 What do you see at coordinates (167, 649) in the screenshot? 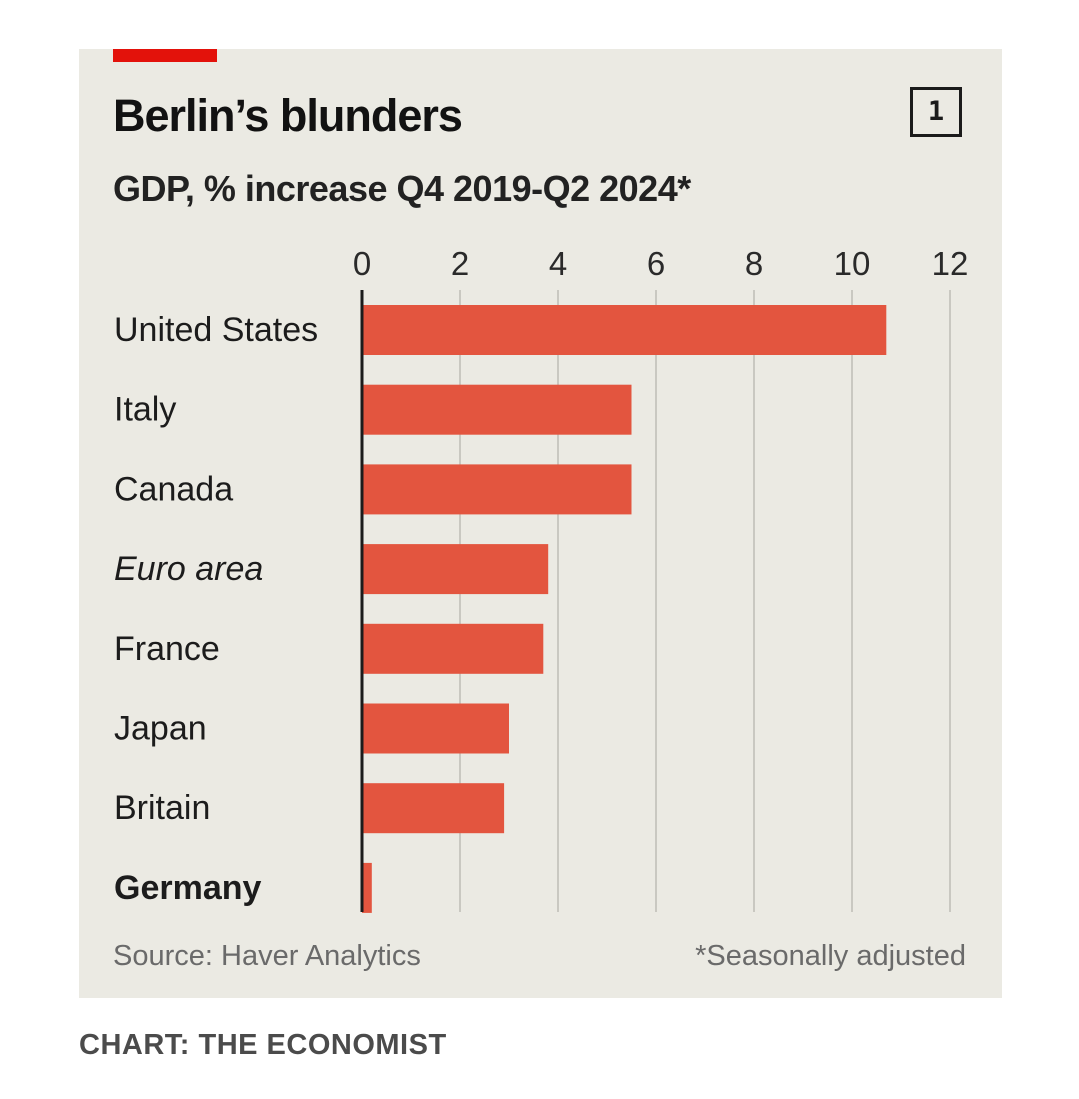
I see `category-label: France` at bounding box center [167, 649].